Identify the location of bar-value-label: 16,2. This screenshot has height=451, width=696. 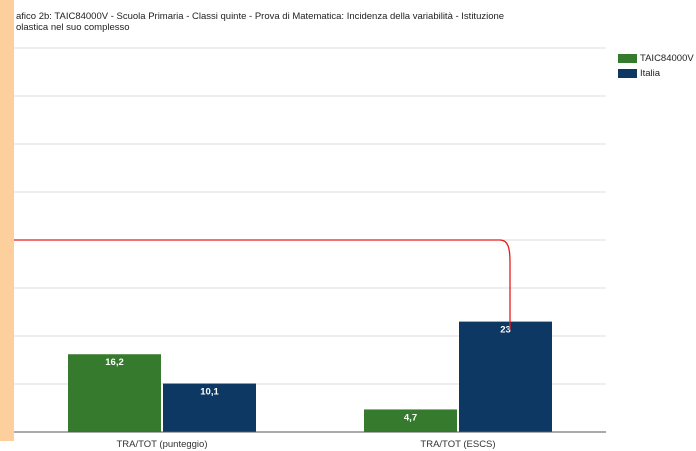
(114, 362).